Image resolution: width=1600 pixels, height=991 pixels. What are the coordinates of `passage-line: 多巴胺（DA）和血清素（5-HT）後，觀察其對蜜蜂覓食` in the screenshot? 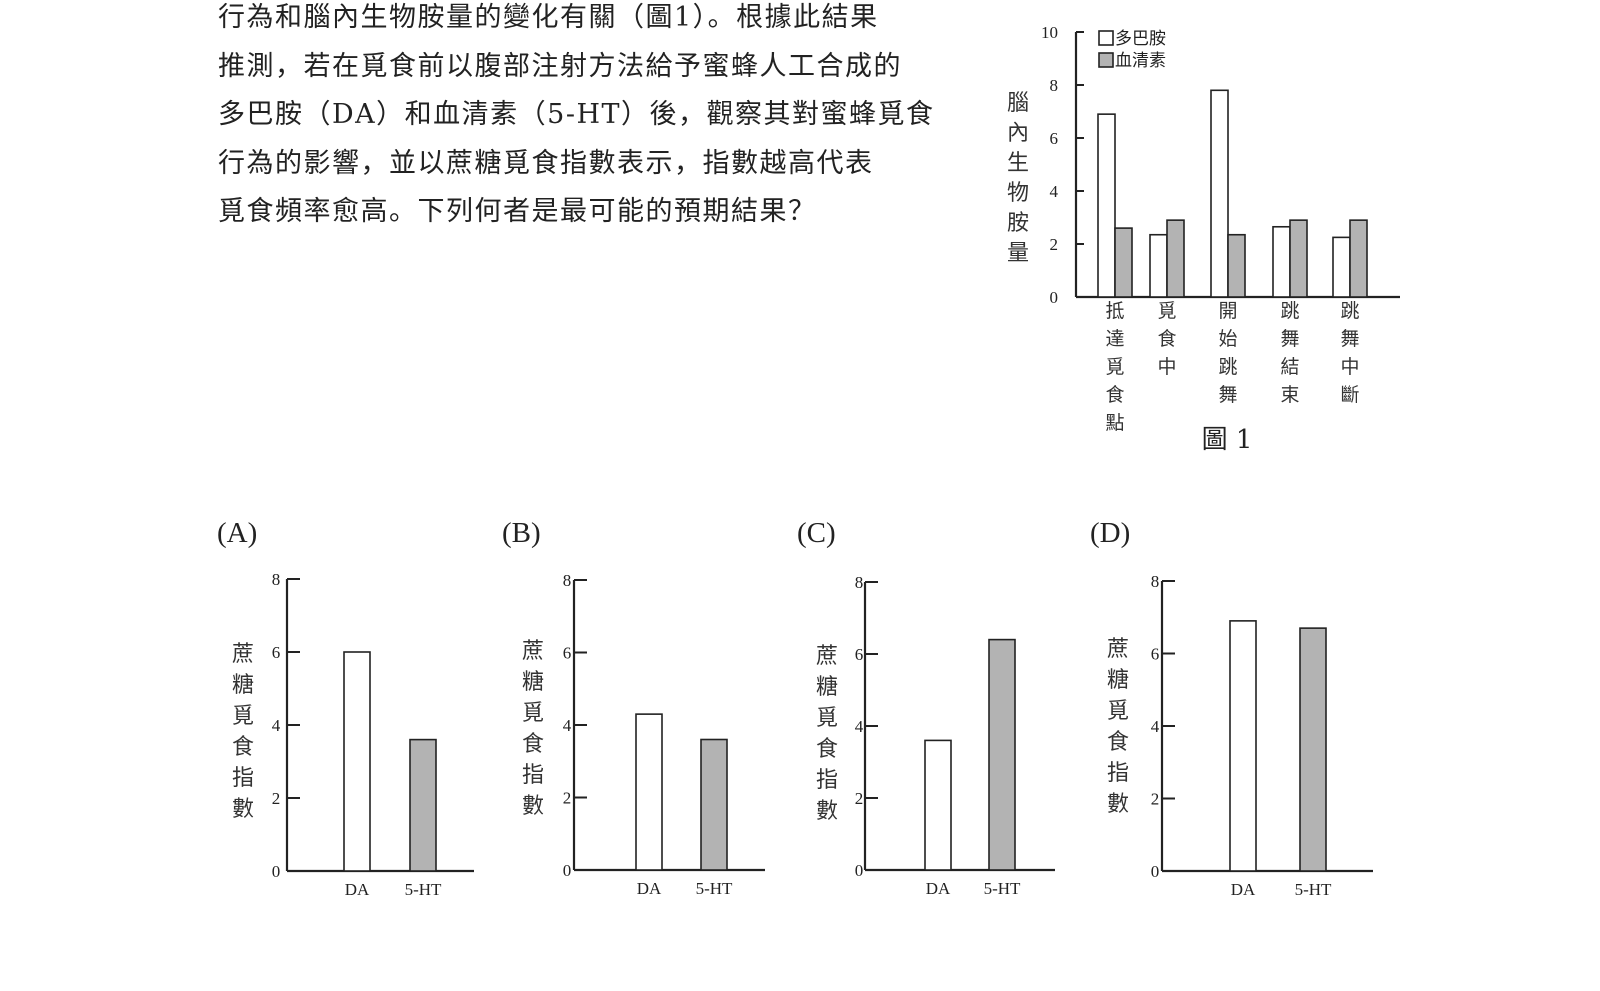 It's located at (576, 114).